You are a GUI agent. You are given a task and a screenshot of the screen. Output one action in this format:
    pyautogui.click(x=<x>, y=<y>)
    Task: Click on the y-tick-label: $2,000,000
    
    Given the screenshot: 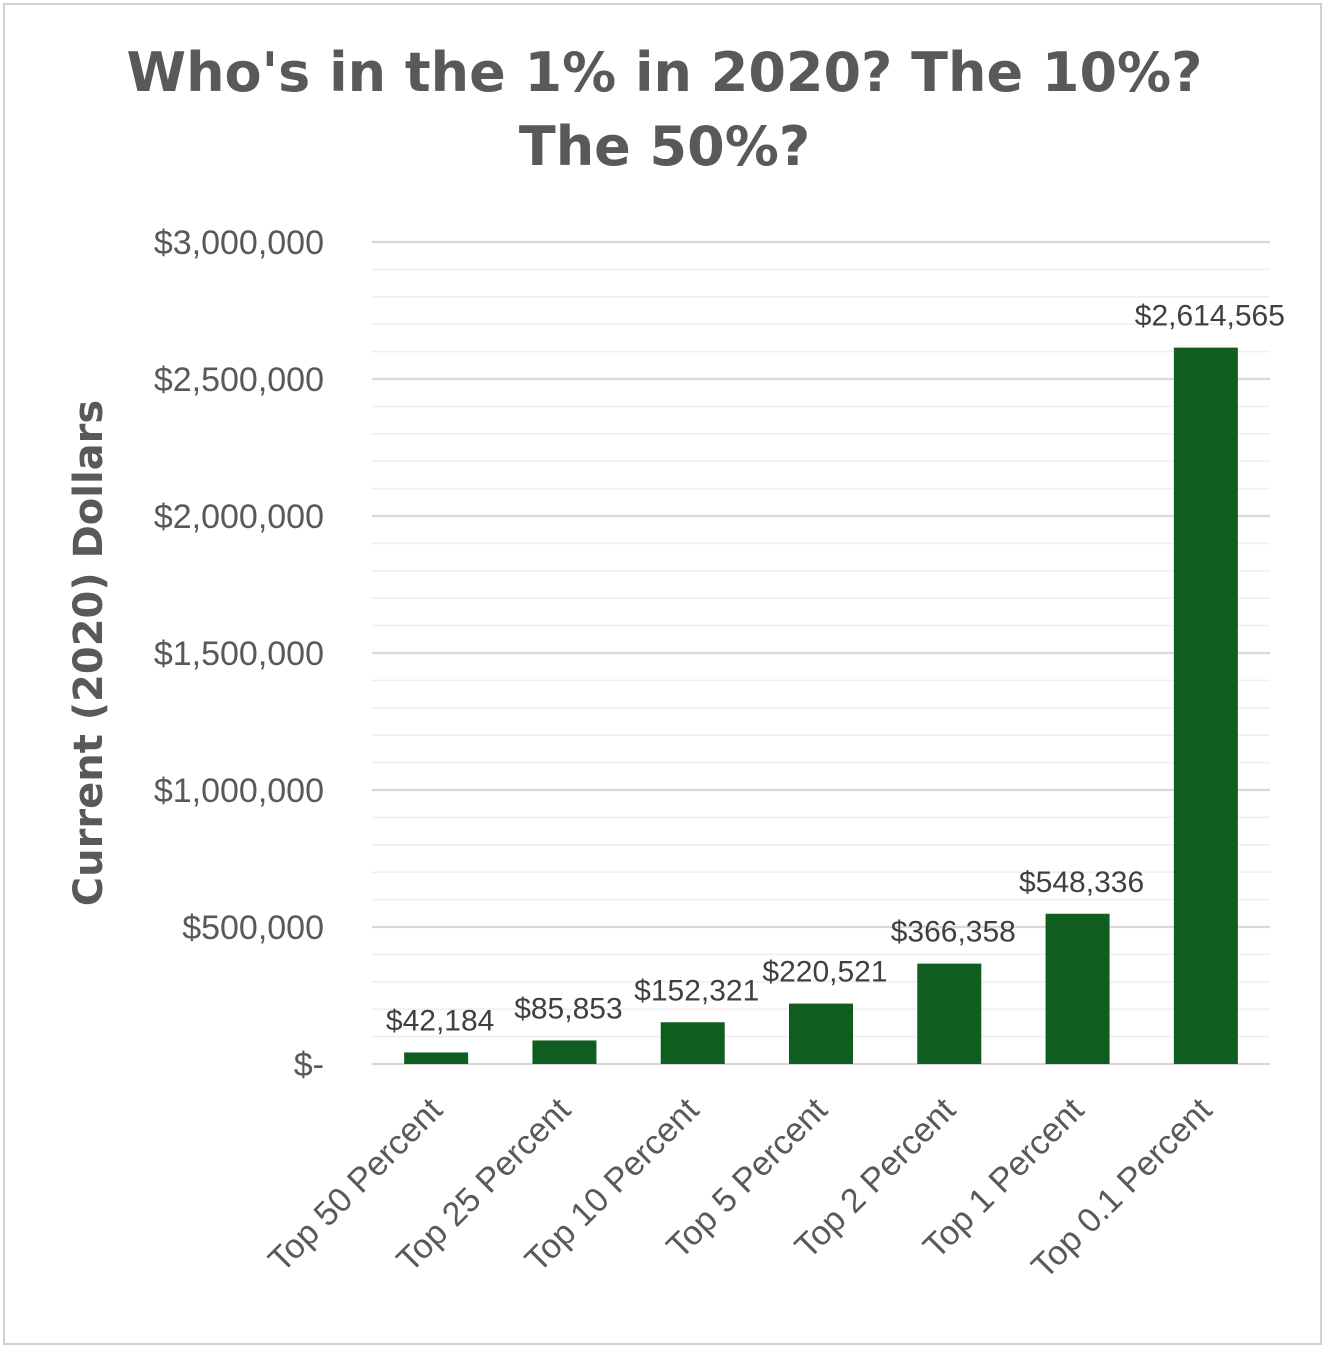 What is the action you would take?
    pyautogui.click(x=239, y=517)
    